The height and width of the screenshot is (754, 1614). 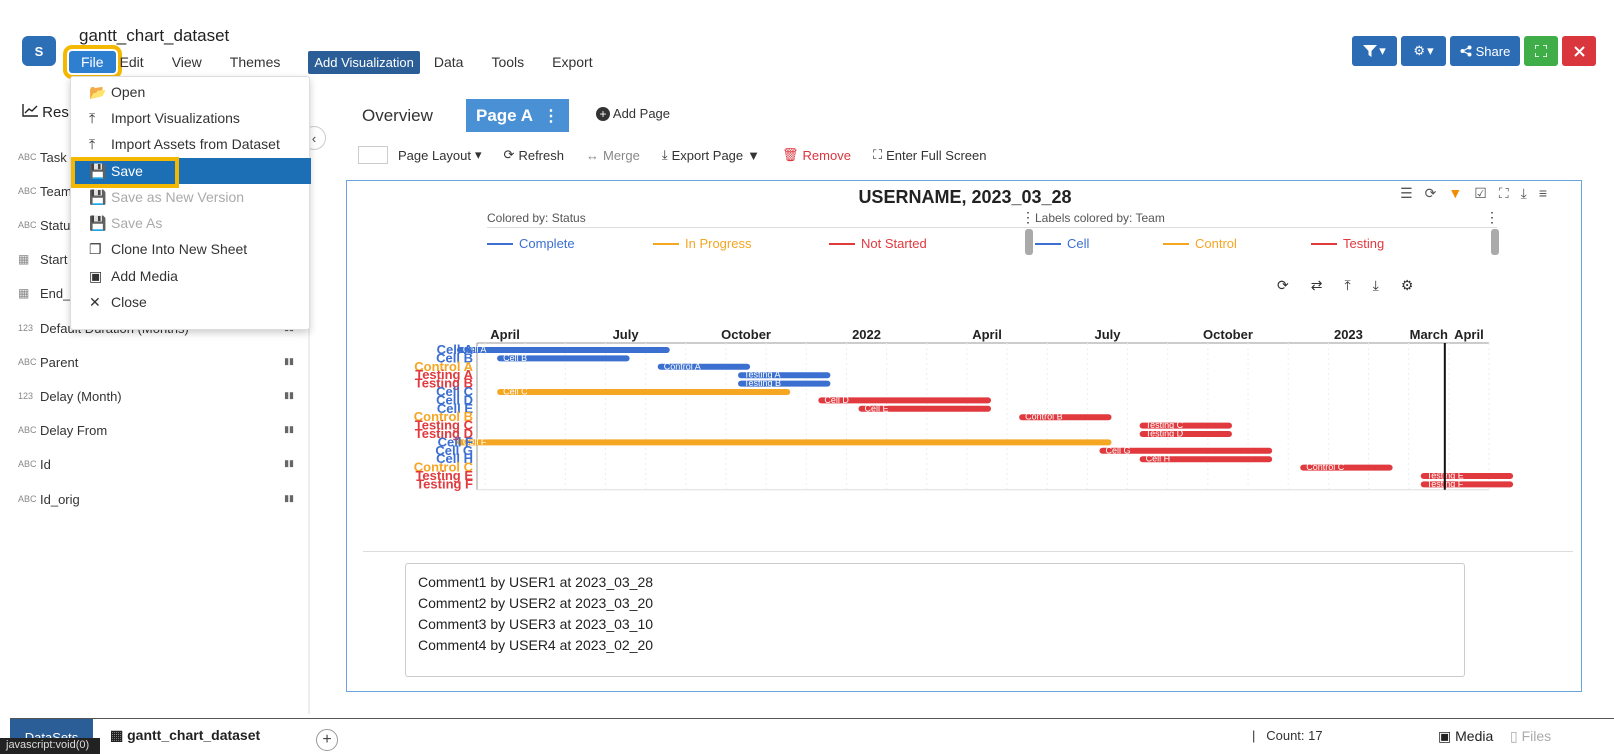 What do you see at coordinates (1485, 51) in the screenshot?
I see `share-button: Share` at bounding box center [1485, 51].